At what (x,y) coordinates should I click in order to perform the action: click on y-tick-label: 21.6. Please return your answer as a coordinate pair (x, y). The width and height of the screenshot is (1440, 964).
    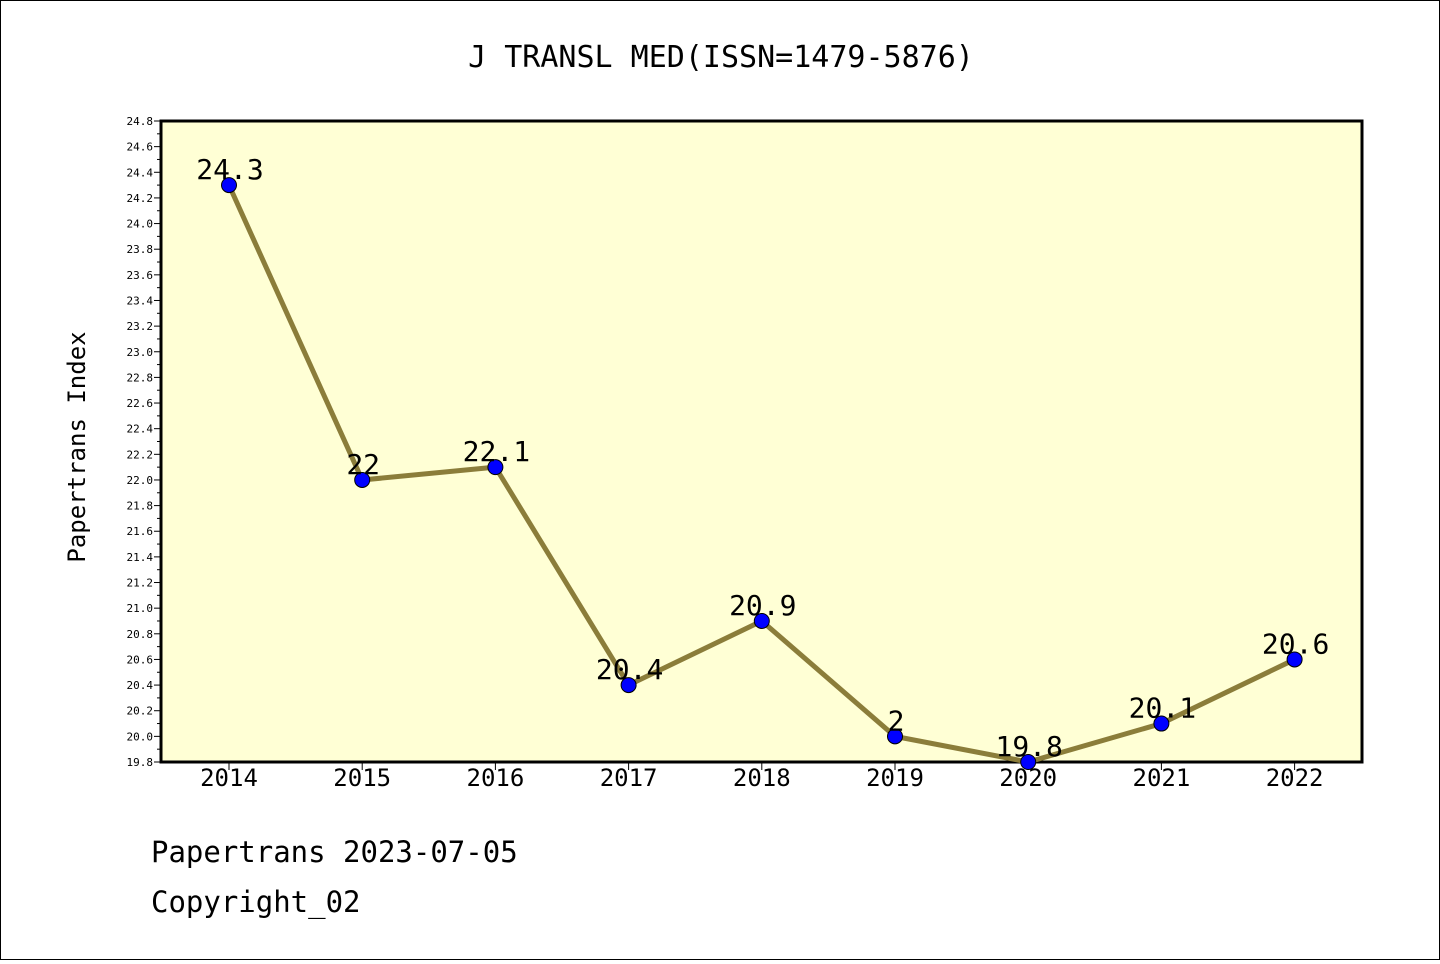
    Looking at the image, I should click on (140, 531).